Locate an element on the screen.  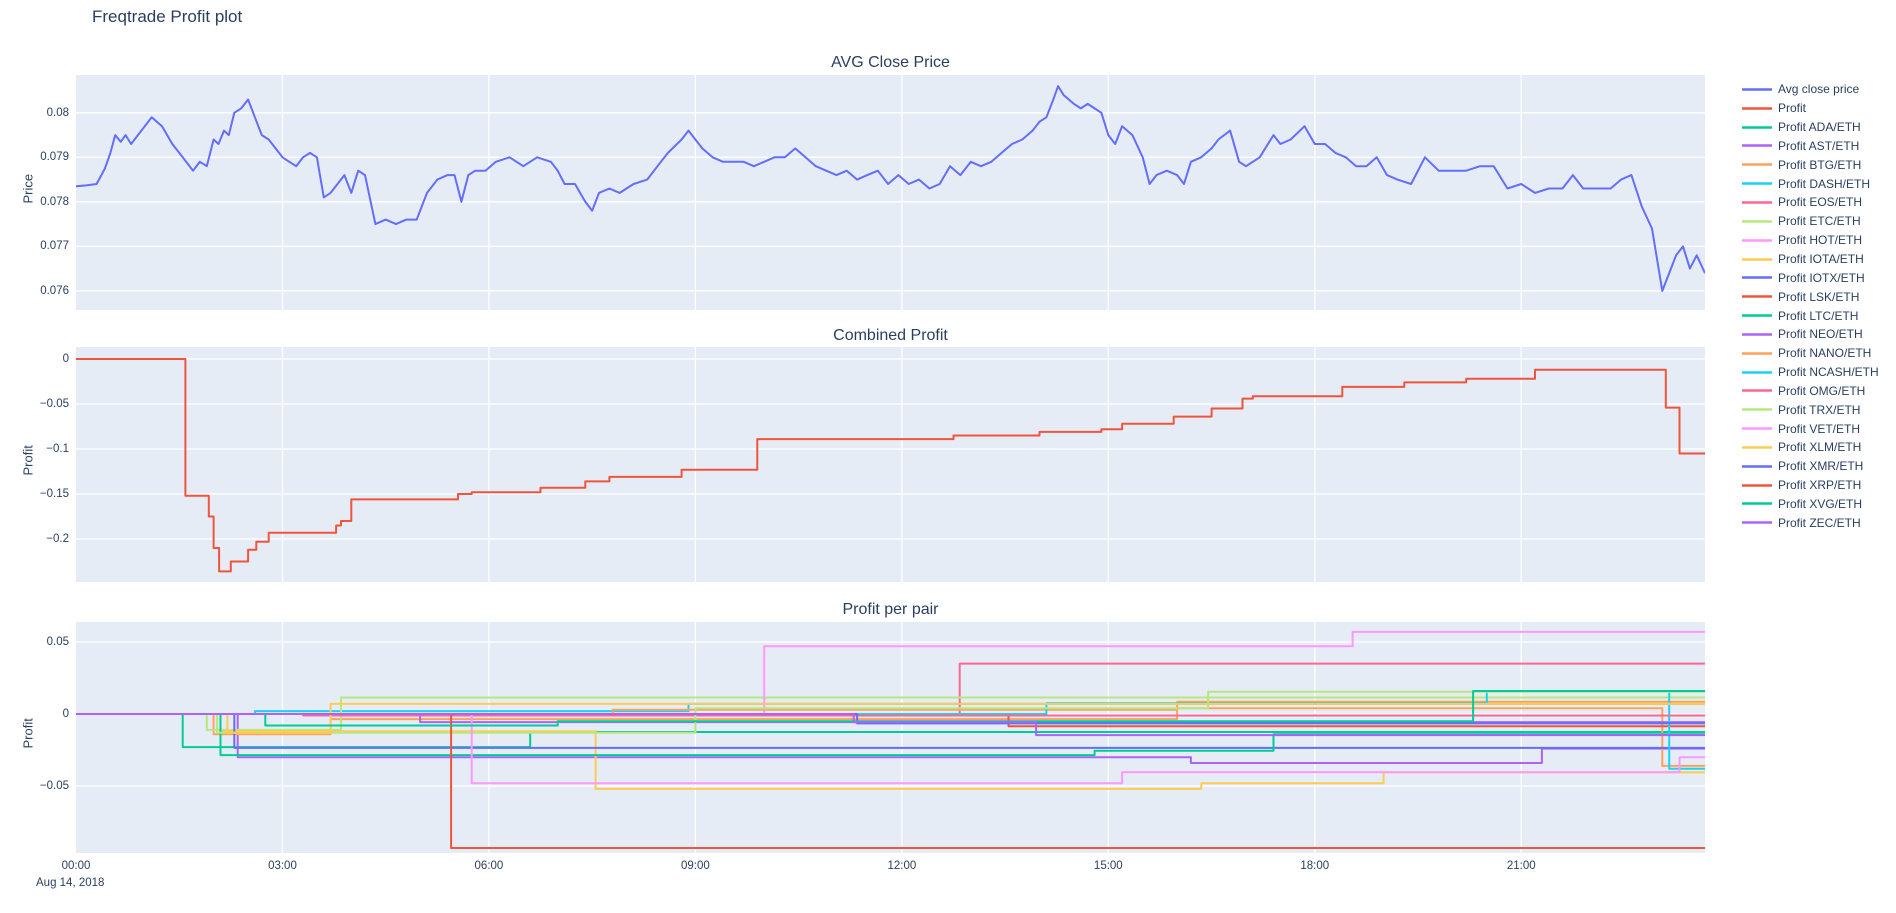
legend-item-profit-btg-eth: Profit BTG/ETH is located at coordinates (1817, 164).